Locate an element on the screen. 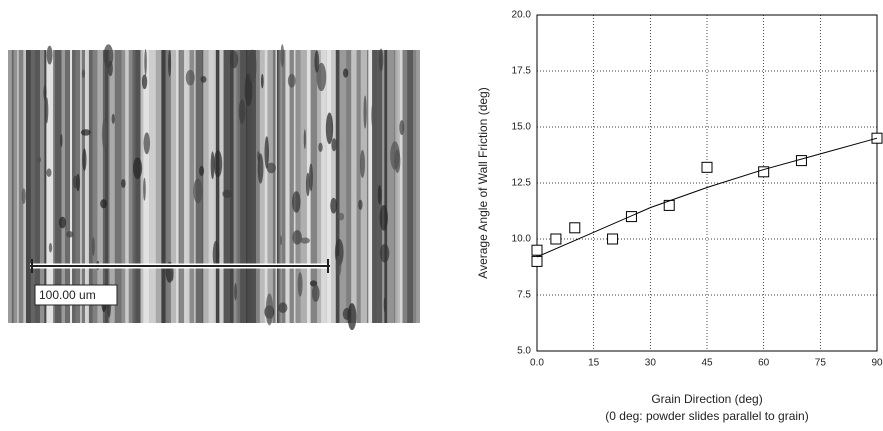 This screenshot has width=883, height=431. y-tick-label: 7.5 is located at coordinates (524, 295).